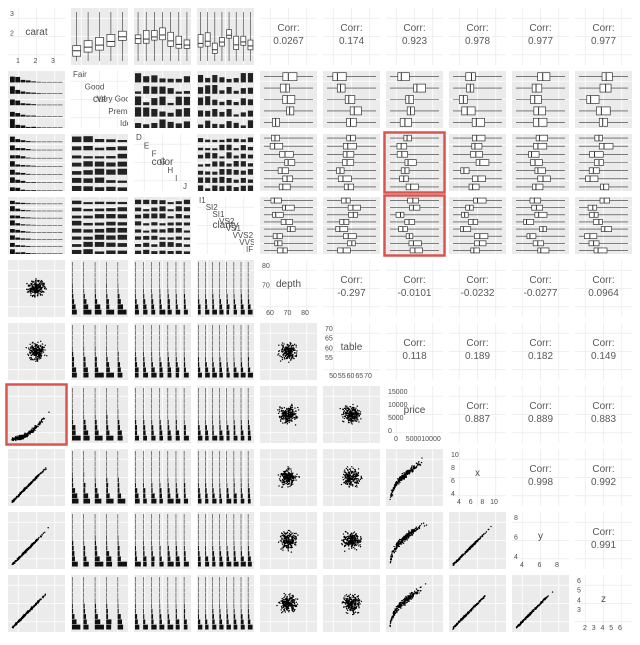  What do you see at coordinates (414, 351) in the screenshot?
I see `panel: Corr:0.118` at bounding box center [414, 351].